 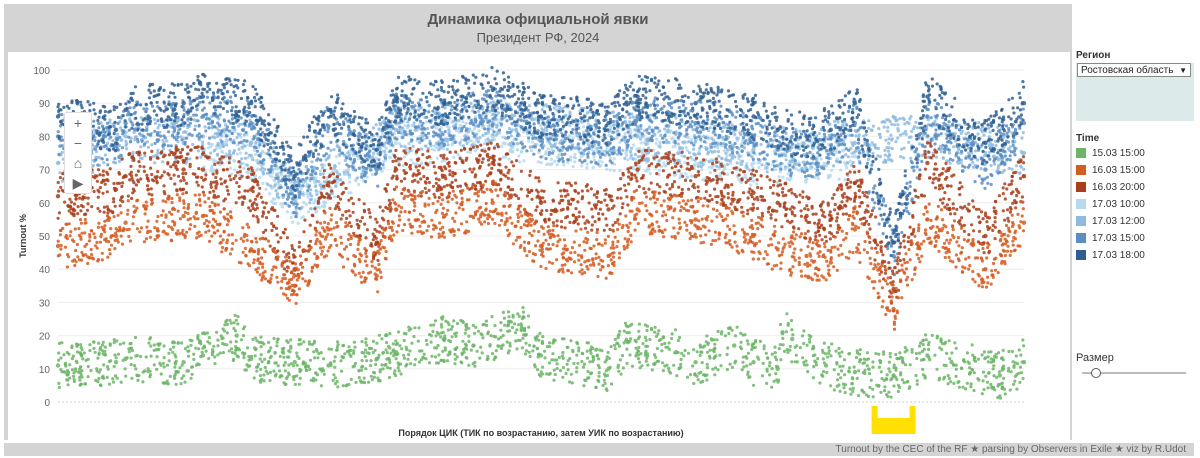 I want to click on anchor-point, so click(x=203, y=116).